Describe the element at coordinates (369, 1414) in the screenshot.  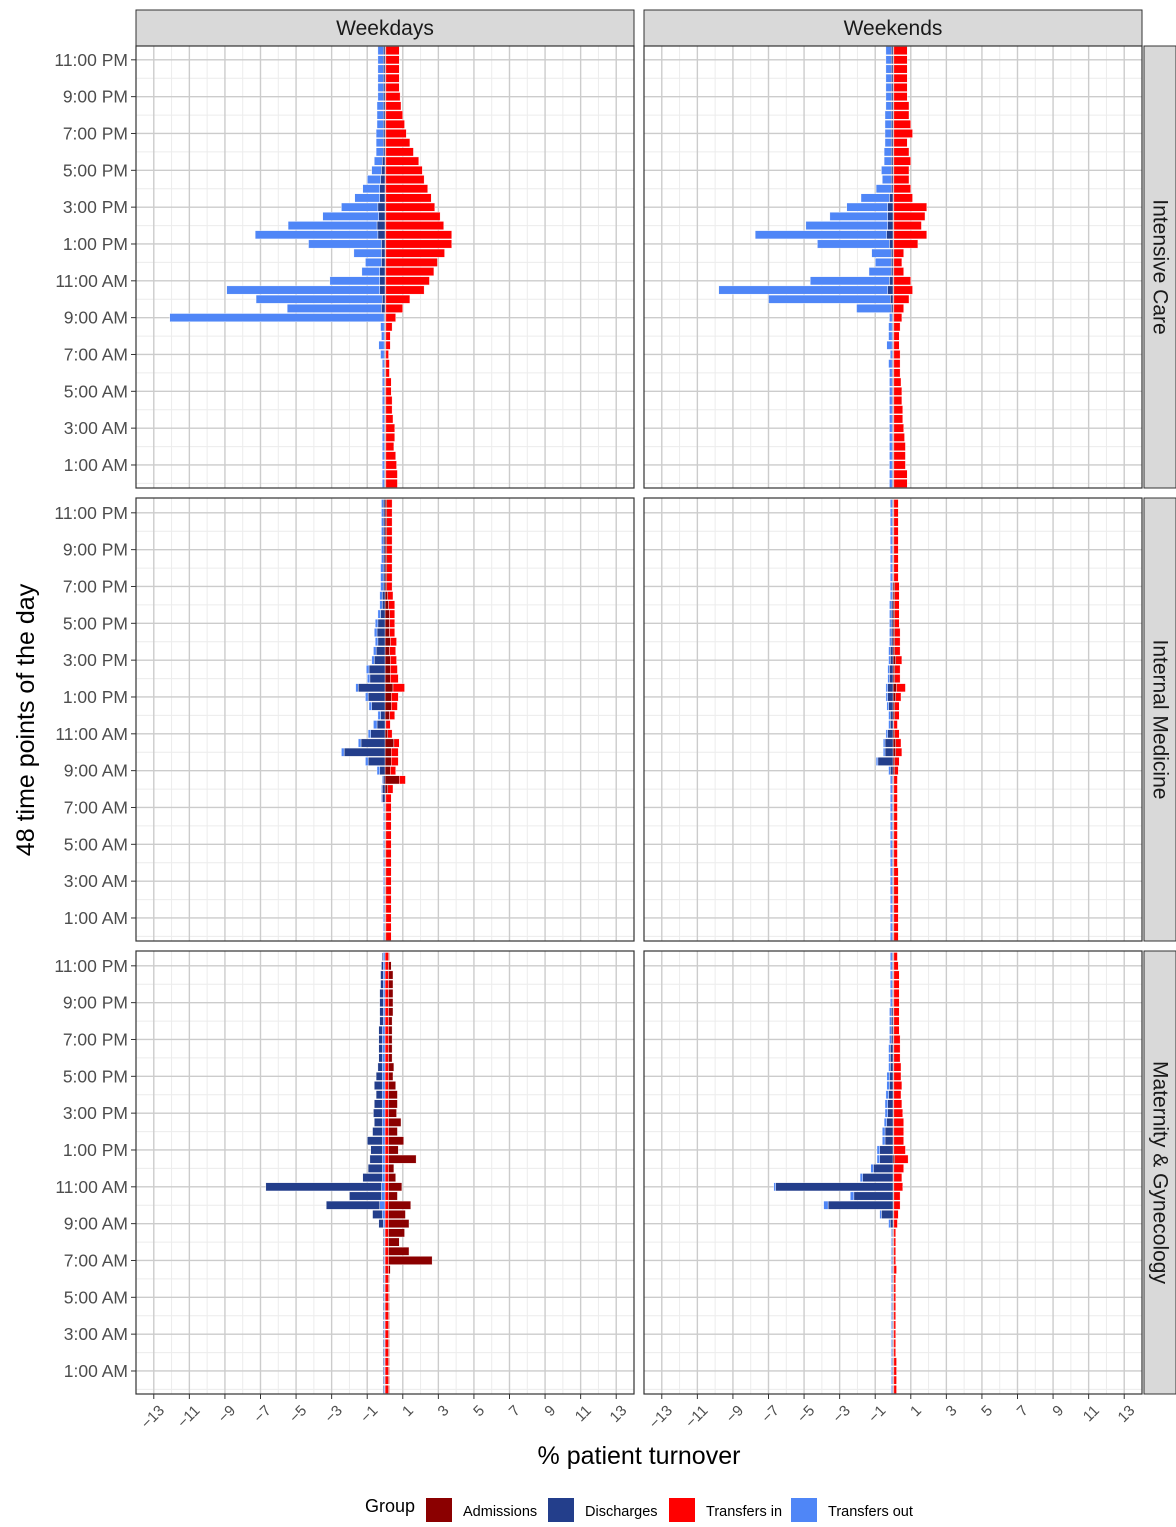
I see `x-tick-label: −1` at that location.